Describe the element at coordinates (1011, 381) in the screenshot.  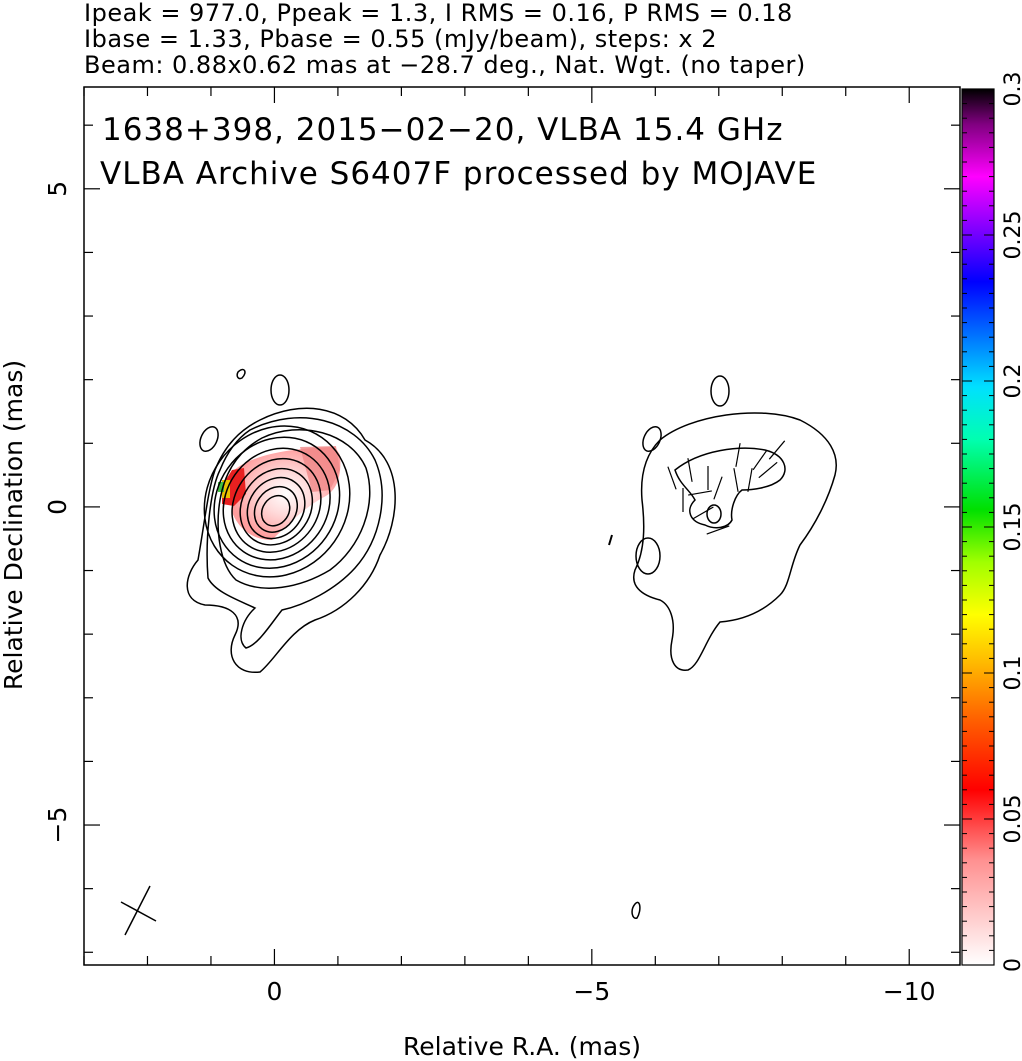
I see `colorbar-label: 0.2` at that location.